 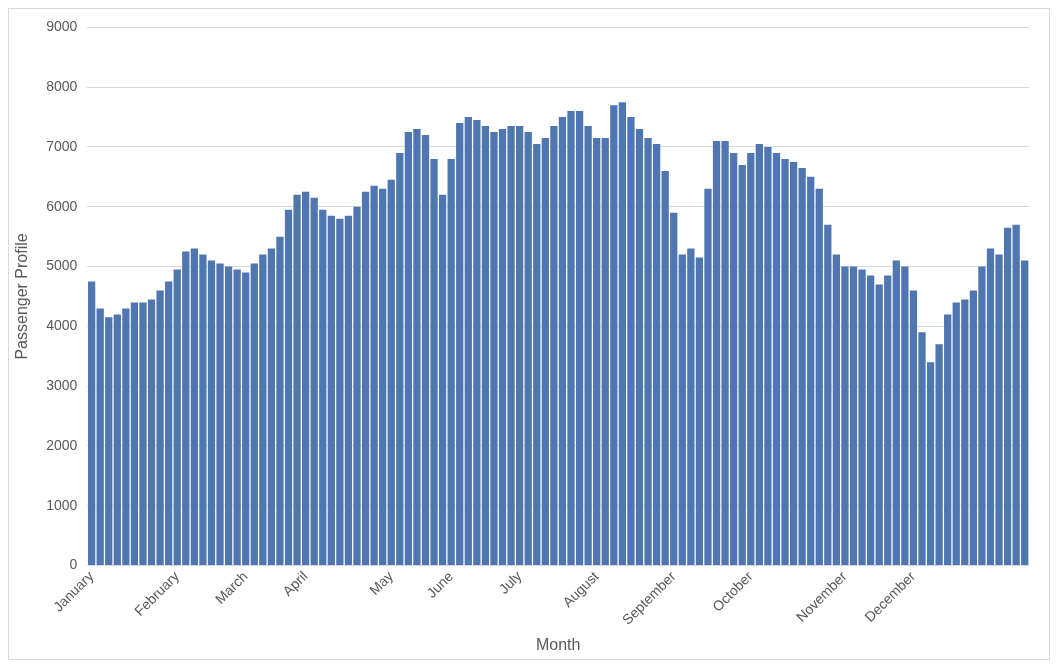 I want to click on x-tick-label: May, so click(x=381, y=582).